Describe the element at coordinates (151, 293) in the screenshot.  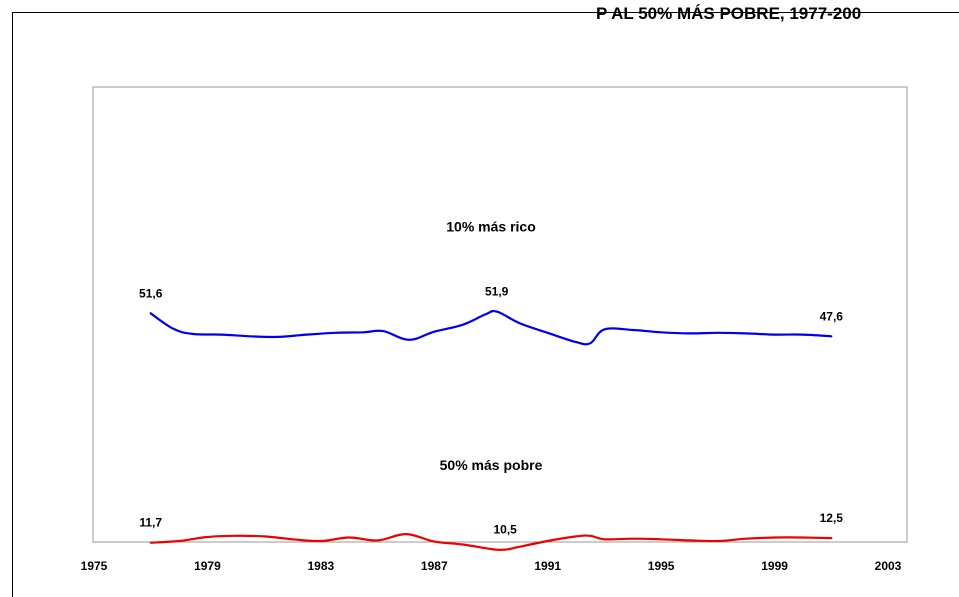
I see `data-label: 51,6` at that location.